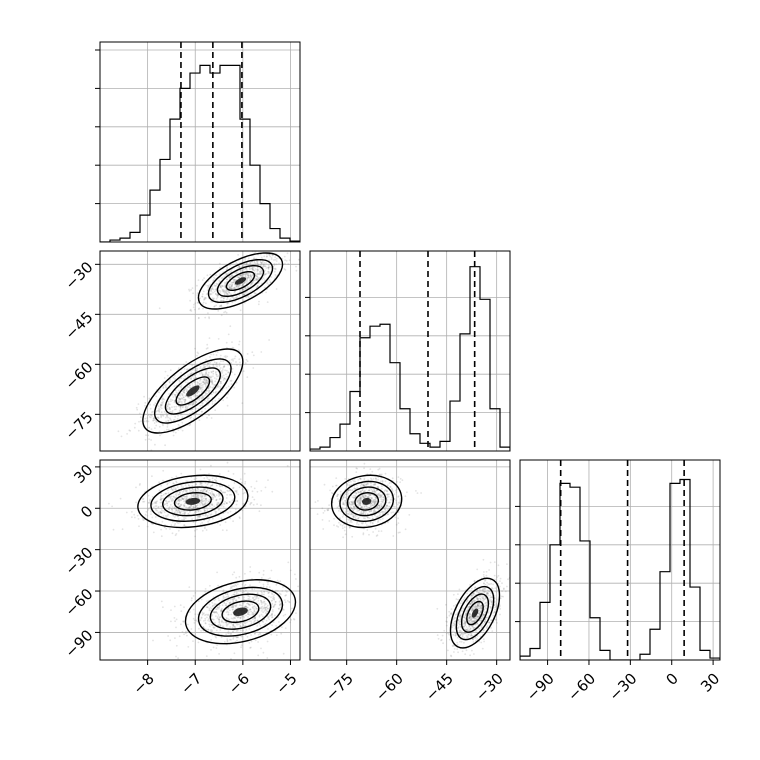 This screenshot has width=760, height=760. Describe the element at coordinates (204, 560) in the screenshot. I see `scatter-1-content` at that location.